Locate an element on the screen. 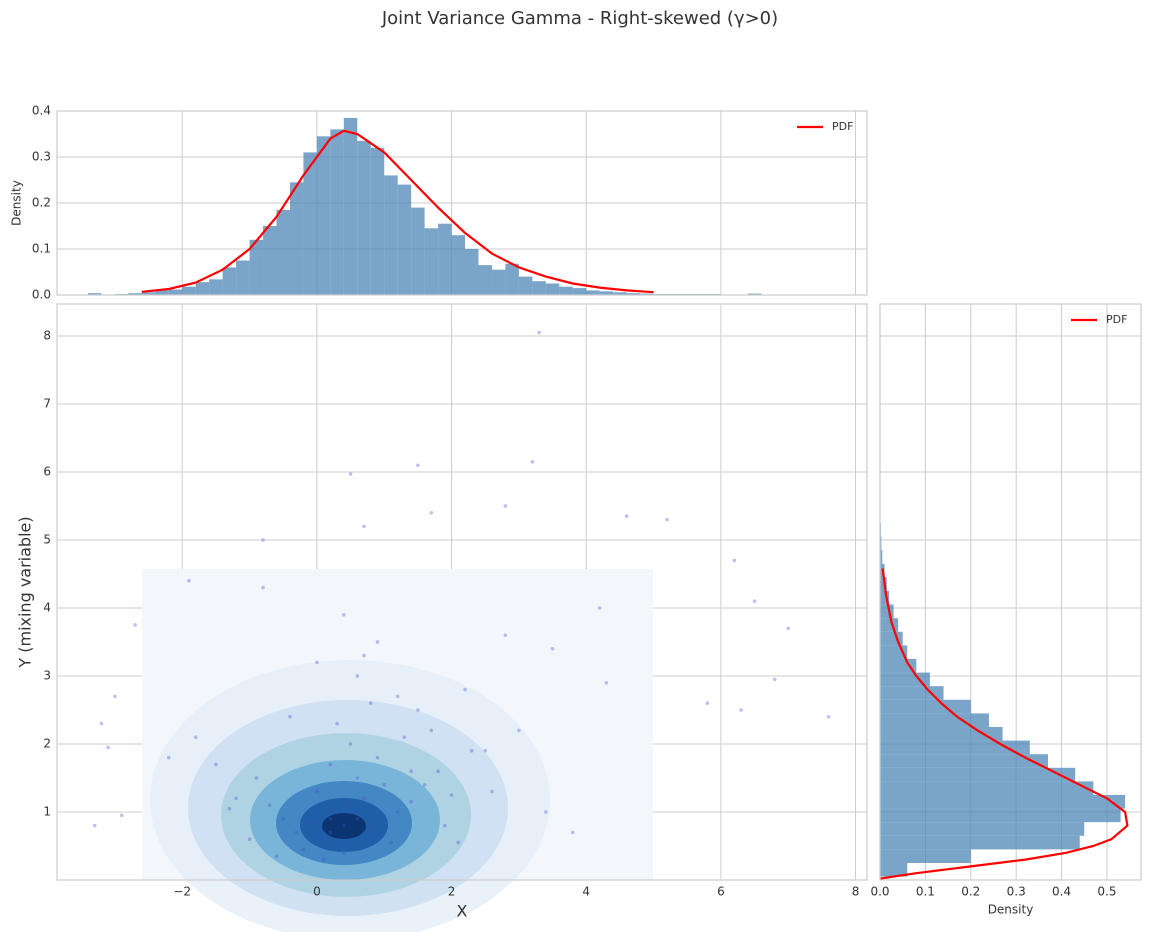 The image size is (1151, 932). panel-frame is located at coordinates (462, 203).